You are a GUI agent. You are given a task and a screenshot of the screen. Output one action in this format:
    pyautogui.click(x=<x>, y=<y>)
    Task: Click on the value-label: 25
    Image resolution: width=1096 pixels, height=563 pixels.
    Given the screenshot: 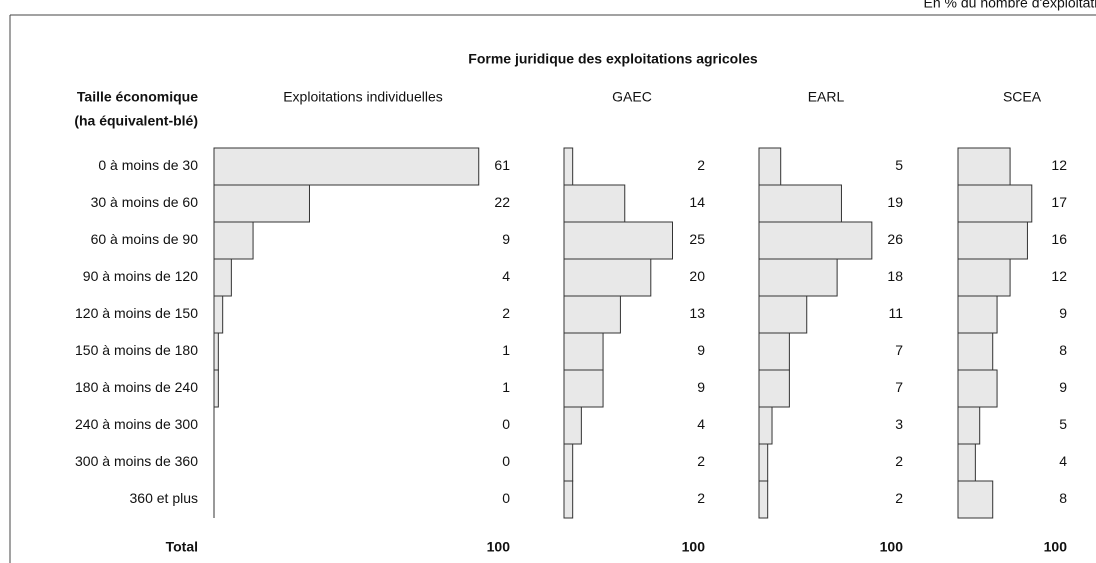 What is the action you would take?
    pyautogui.click(x=697, y=239)
    